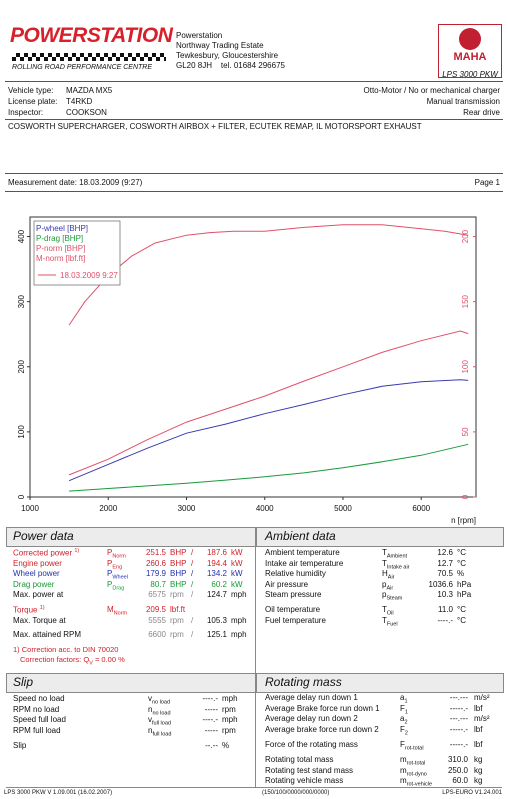 The width and height of the screenshot is (508, 799). What do you see at coordinates (155, 609) in the screenshot?
I see `torque-value: 209.5` at bounding box center [155, 609].